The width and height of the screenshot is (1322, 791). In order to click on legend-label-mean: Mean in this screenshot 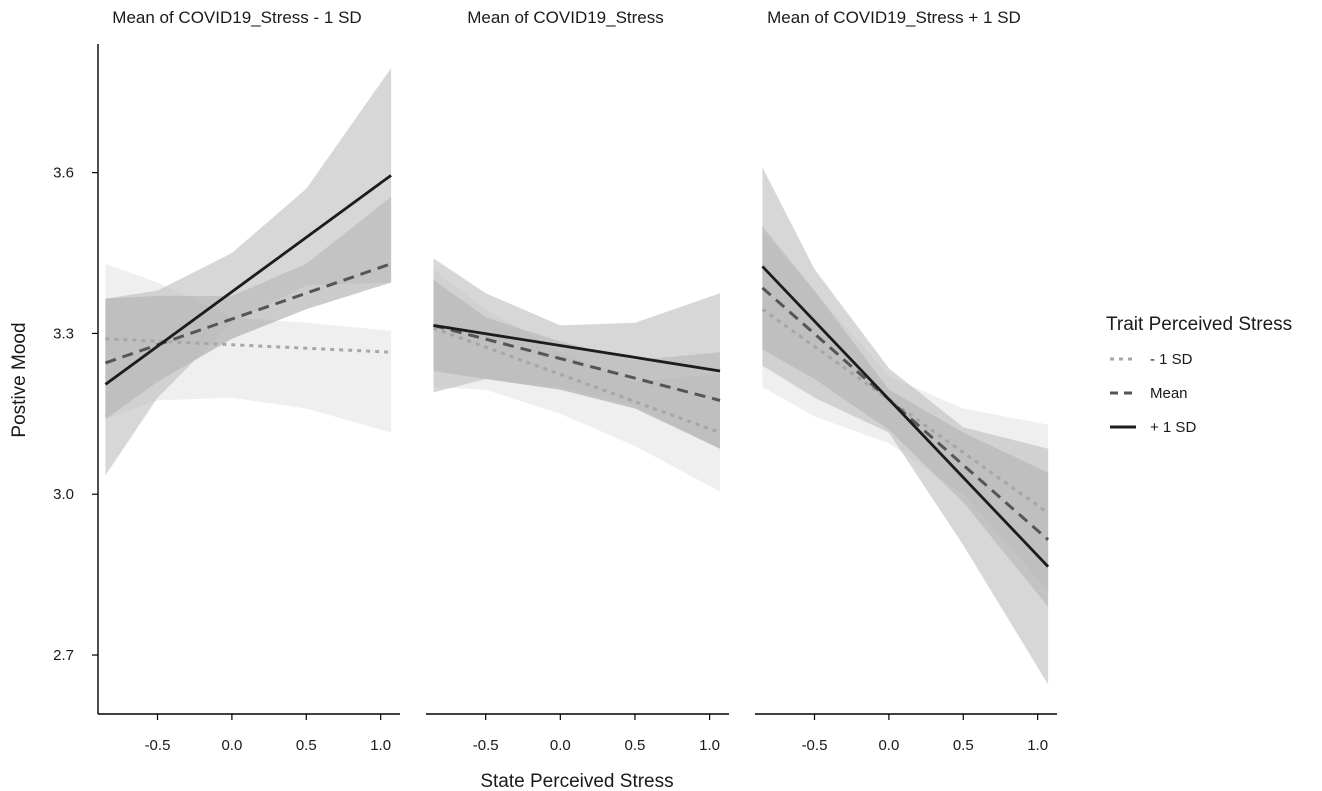, I will do `click(1169, 393)`.